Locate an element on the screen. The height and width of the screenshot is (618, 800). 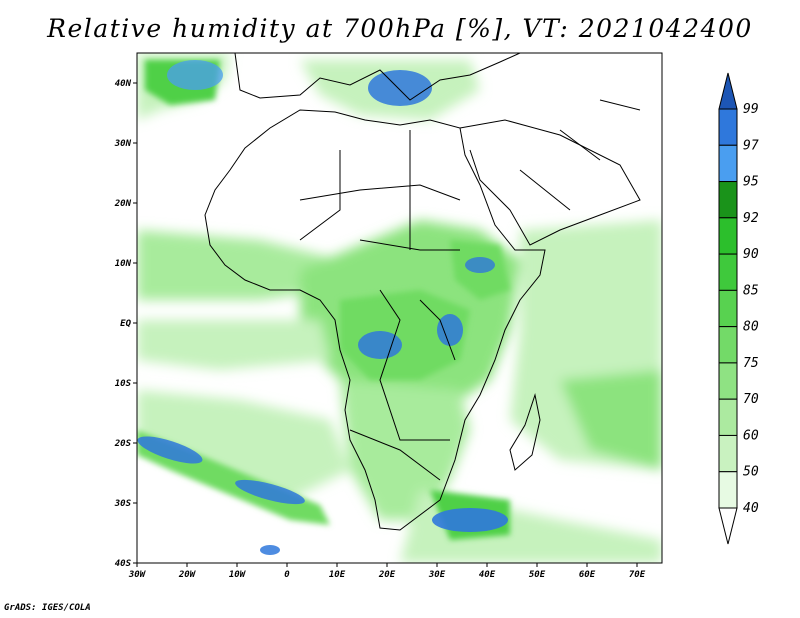
lon-tick-label: 70E is located at coordinates (637, 575).